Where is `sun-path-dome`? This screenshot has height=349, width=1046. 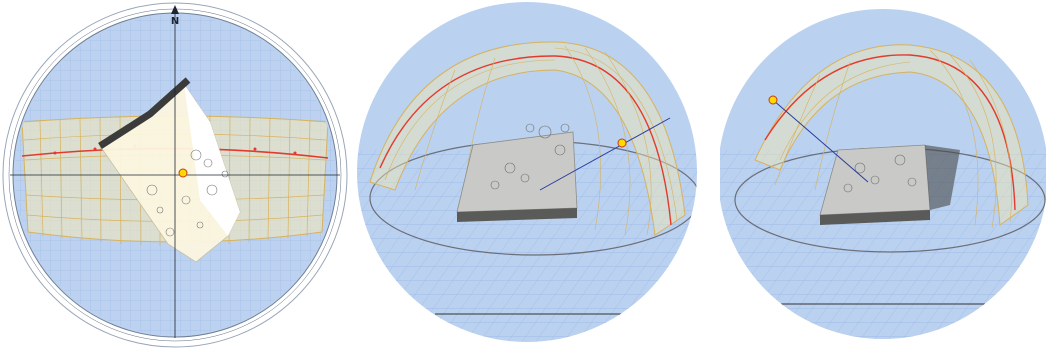
sun-path-dome is located at coordinates (891, 135).